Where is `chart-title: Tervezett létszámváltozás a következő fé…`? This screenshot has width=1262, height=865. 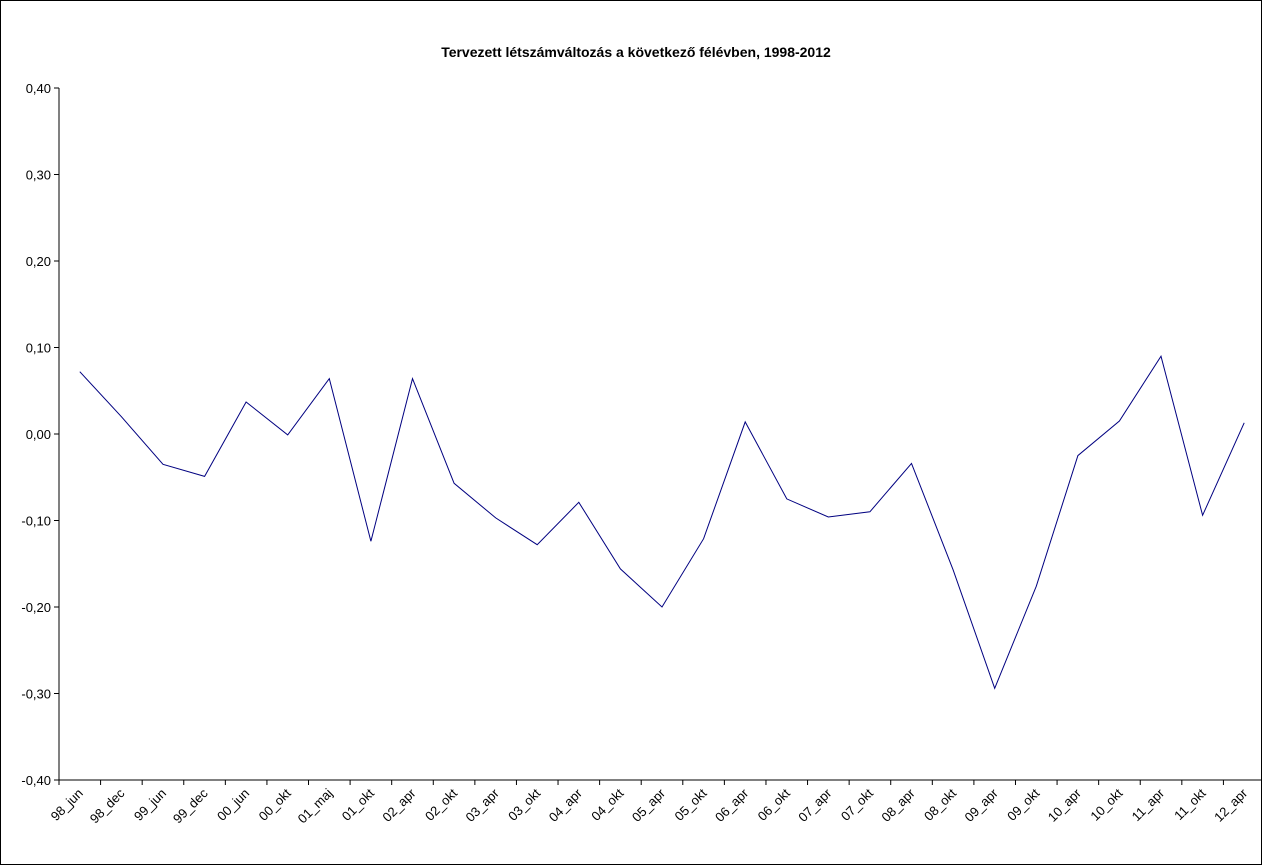 chart-title: Tervezett létszámváltozás a következő fé… is located at coordinates (636, 52).